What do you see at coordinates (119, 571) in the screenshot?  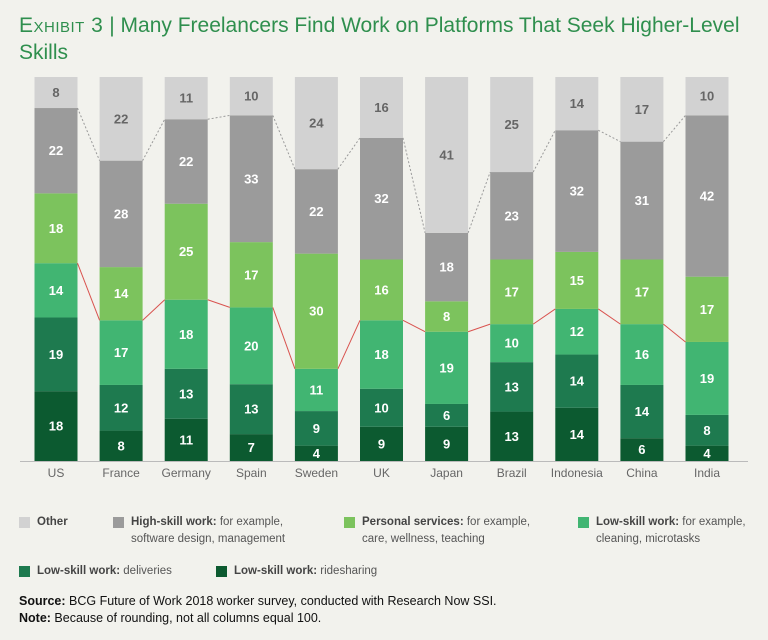 I see `legend-item-deliveries: Low-skill work: deliveries` at bounding box center [119, 571].